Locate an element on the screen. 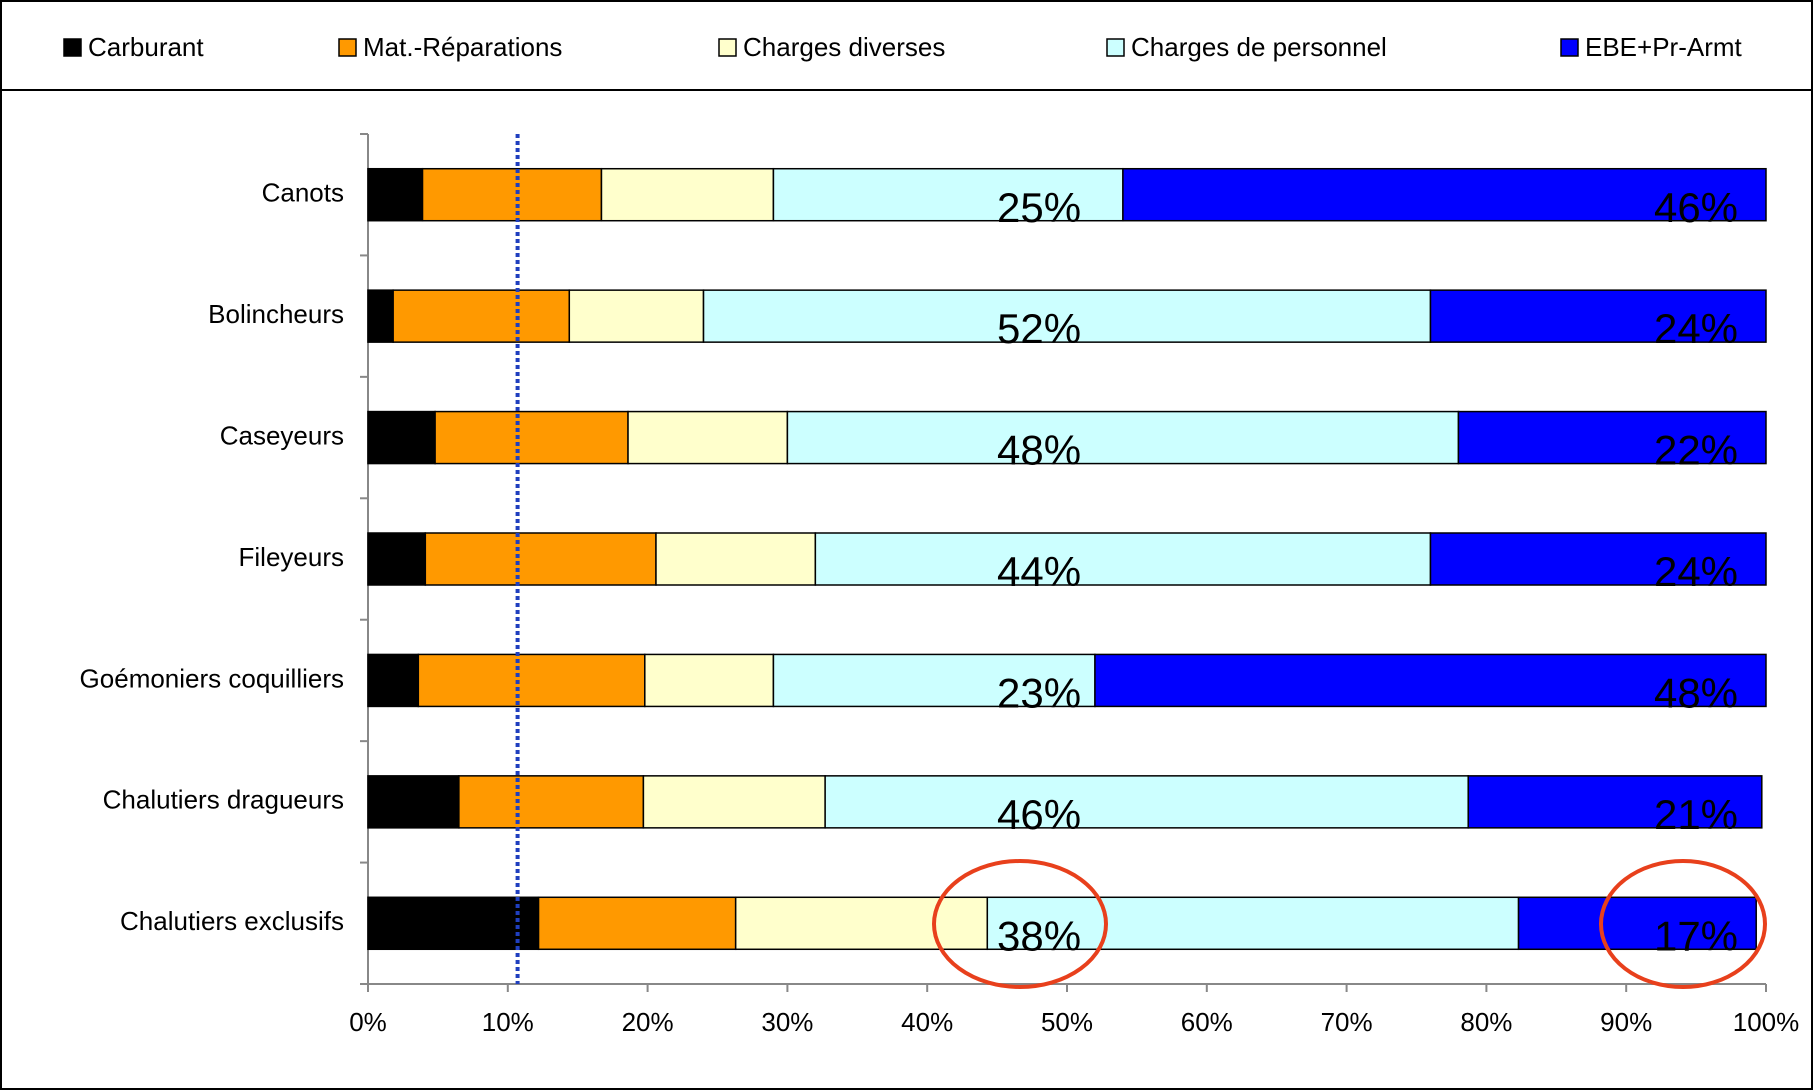 This screenshot has width=1813, height=1090. x-tick-label: 80% is located at coordinates (1486, 1022).